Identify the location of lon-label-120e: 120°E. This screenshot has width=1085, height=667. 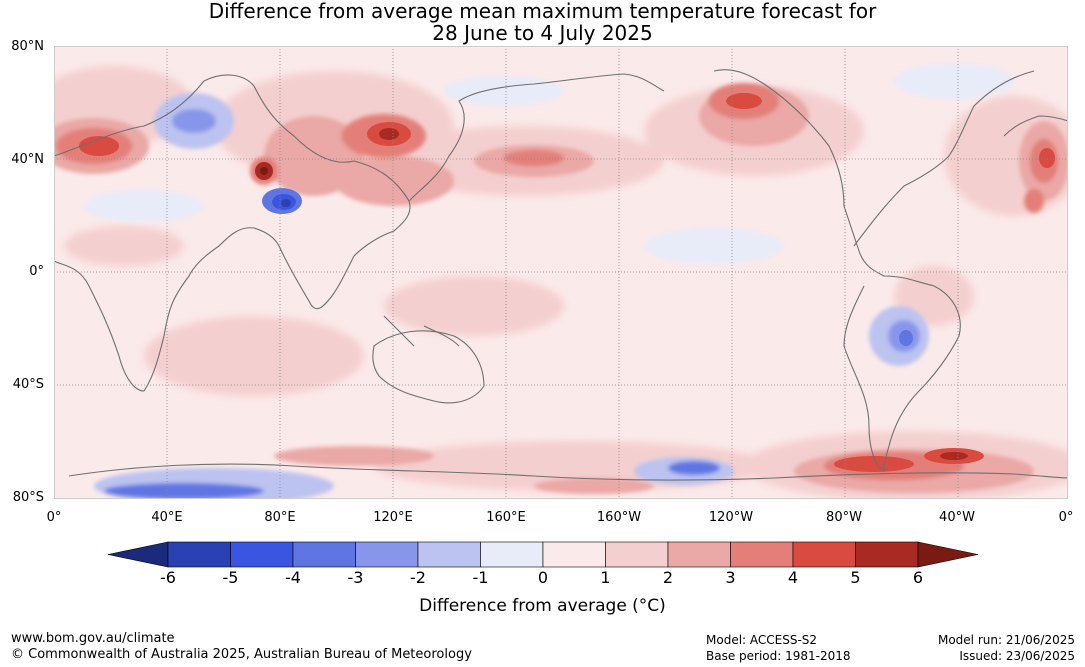
(393, 517).